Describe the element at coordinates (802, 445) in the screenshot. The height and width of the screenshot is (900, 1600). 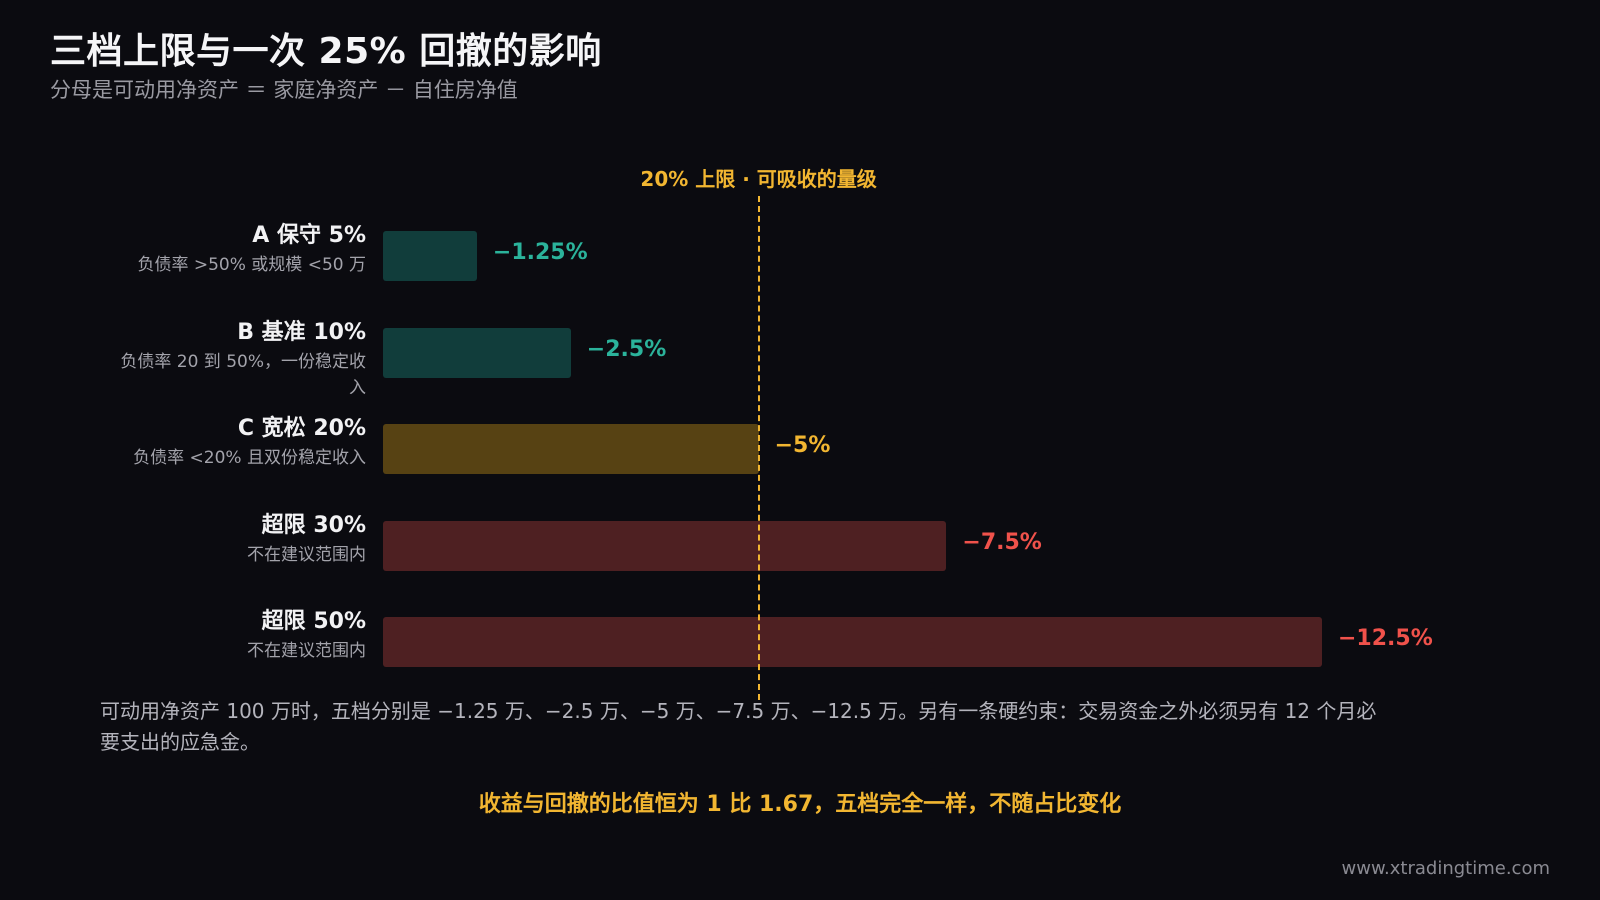
I see `bar-value-label: −5%` at that location.